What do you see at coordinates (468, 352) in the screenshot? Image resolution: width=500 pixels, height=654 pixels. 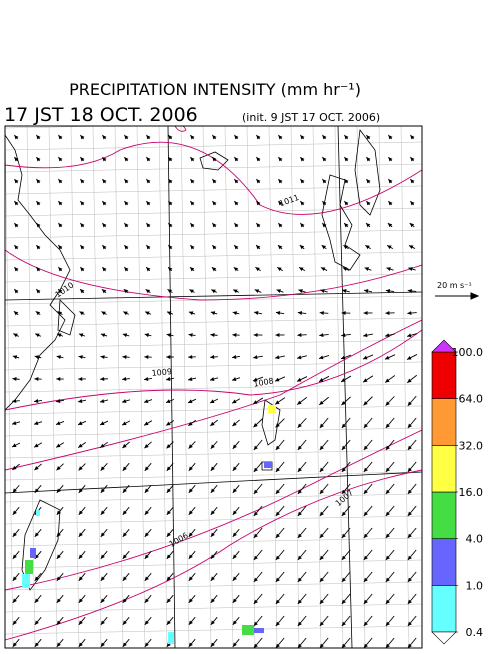 I see `color-legend-label: 100.0` at bounding box center [468, 352].